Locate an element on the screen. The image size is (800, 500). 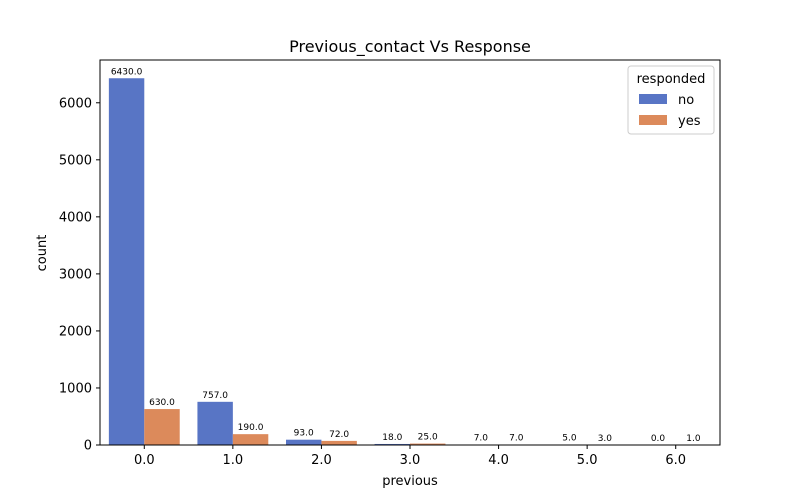
y-tick-label: 6000 is located at coordinates (75, 103).